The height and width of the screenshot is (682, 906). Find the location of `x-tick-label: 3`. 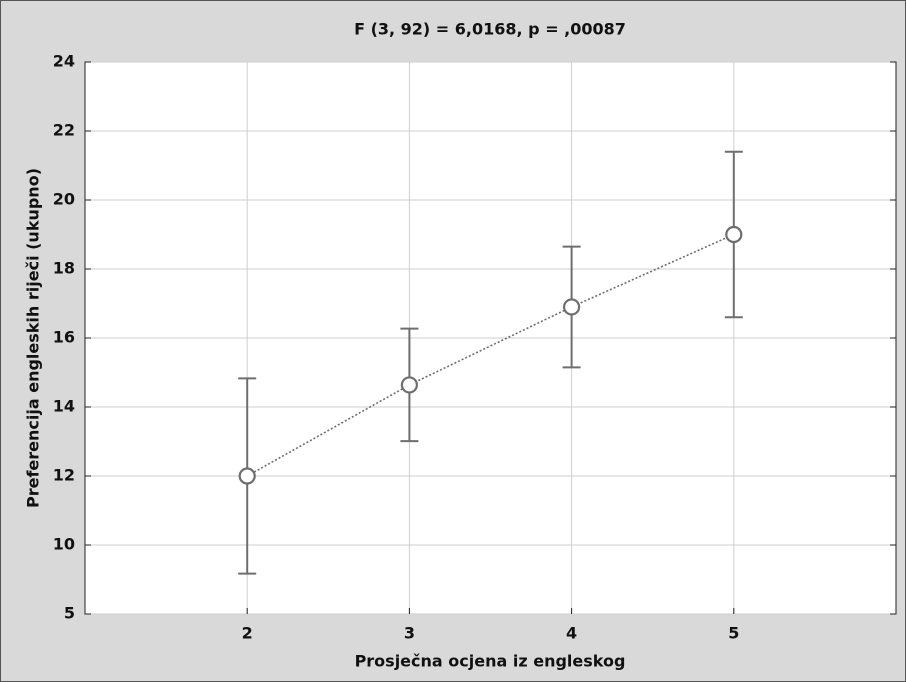

x-tick-label: 3 is located at coordinates (409, 633).